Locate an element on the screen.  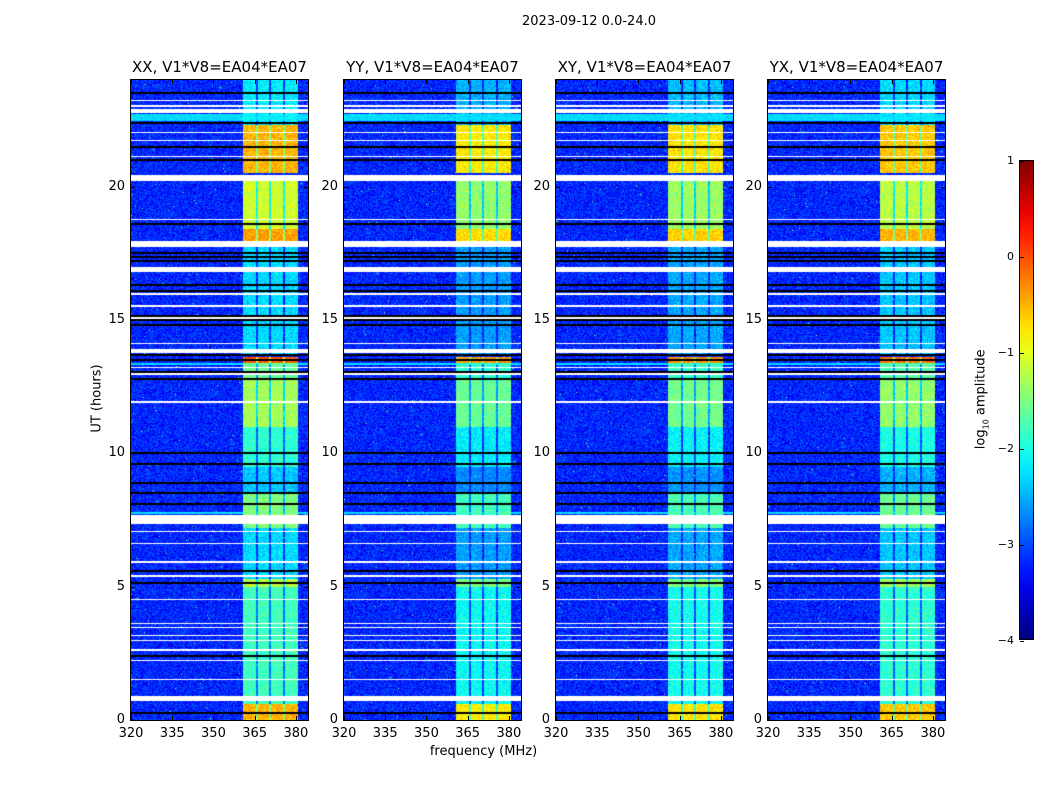
x-tick-label: 365 is located at coordinates (255, 733).